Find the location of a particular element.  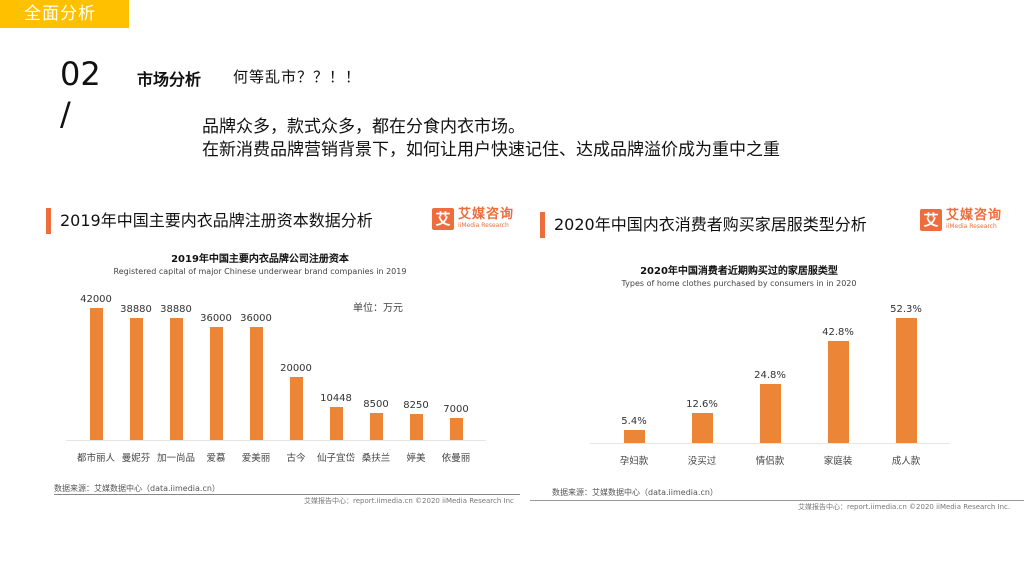

unit-label: 单位：万元 is located at coordinates (378, 308).